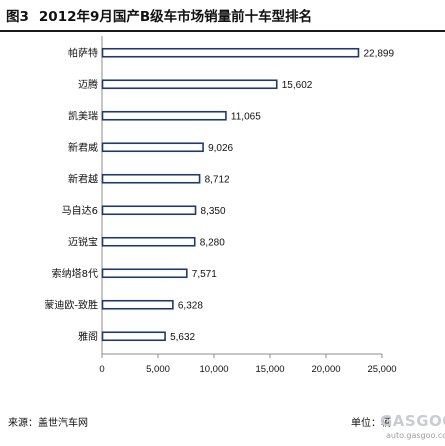  I want to click on data-label: 6,328, so click(190, 305).